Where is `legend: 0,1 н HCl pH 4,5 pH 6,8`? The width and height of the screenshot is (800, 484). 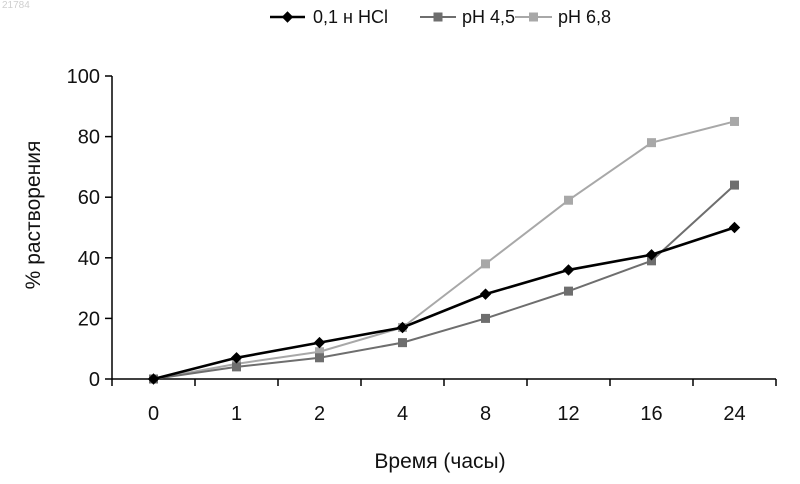
legend: 0,1 н HCl pH 4,5 pH 6,8 is located at coordinates (440, 17).